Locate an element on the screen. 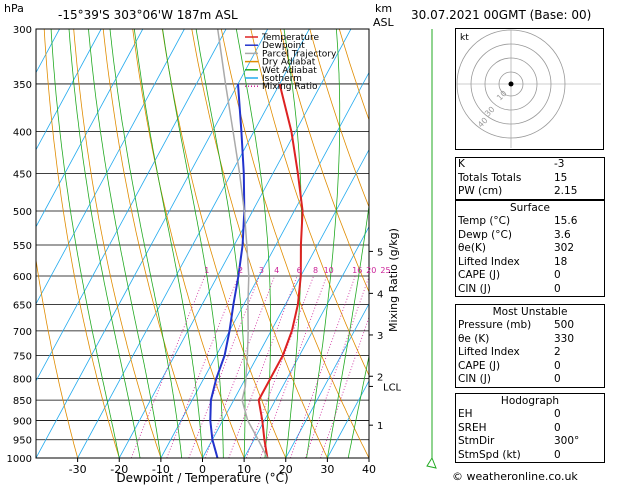 The height and width of the screenshot is (486, 629). datetime-title: 30.07.2021 00GMT (Base: 00) is located at coordinates (501, 15).